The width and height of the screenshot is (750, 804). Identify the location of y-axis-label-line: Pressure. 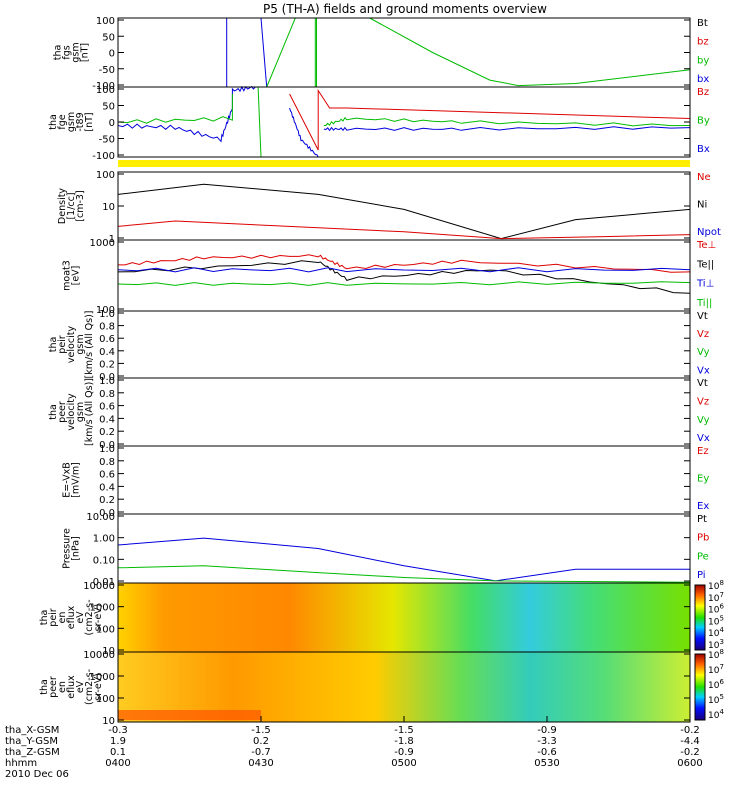
(67, 548).